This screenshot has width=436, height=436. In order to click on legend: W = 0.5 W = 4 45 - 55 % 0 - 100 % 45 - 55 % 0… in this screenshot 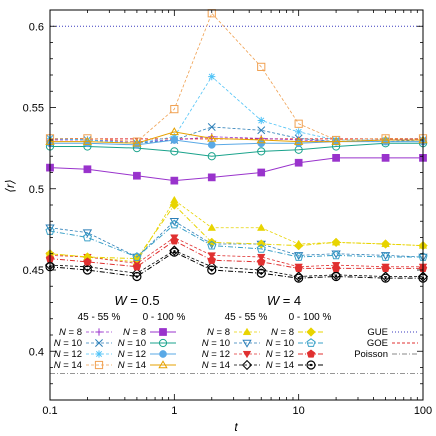, I will do `click(236, 332)`.